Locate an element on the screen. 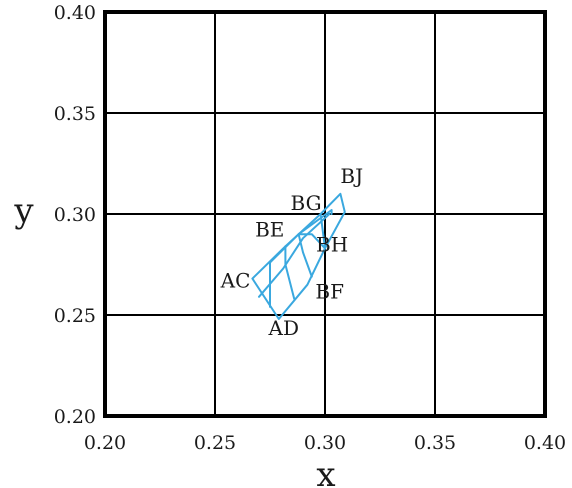 The image size is (572, 488). x-tick-label: 0.30 is located at coordinates (325, 443).